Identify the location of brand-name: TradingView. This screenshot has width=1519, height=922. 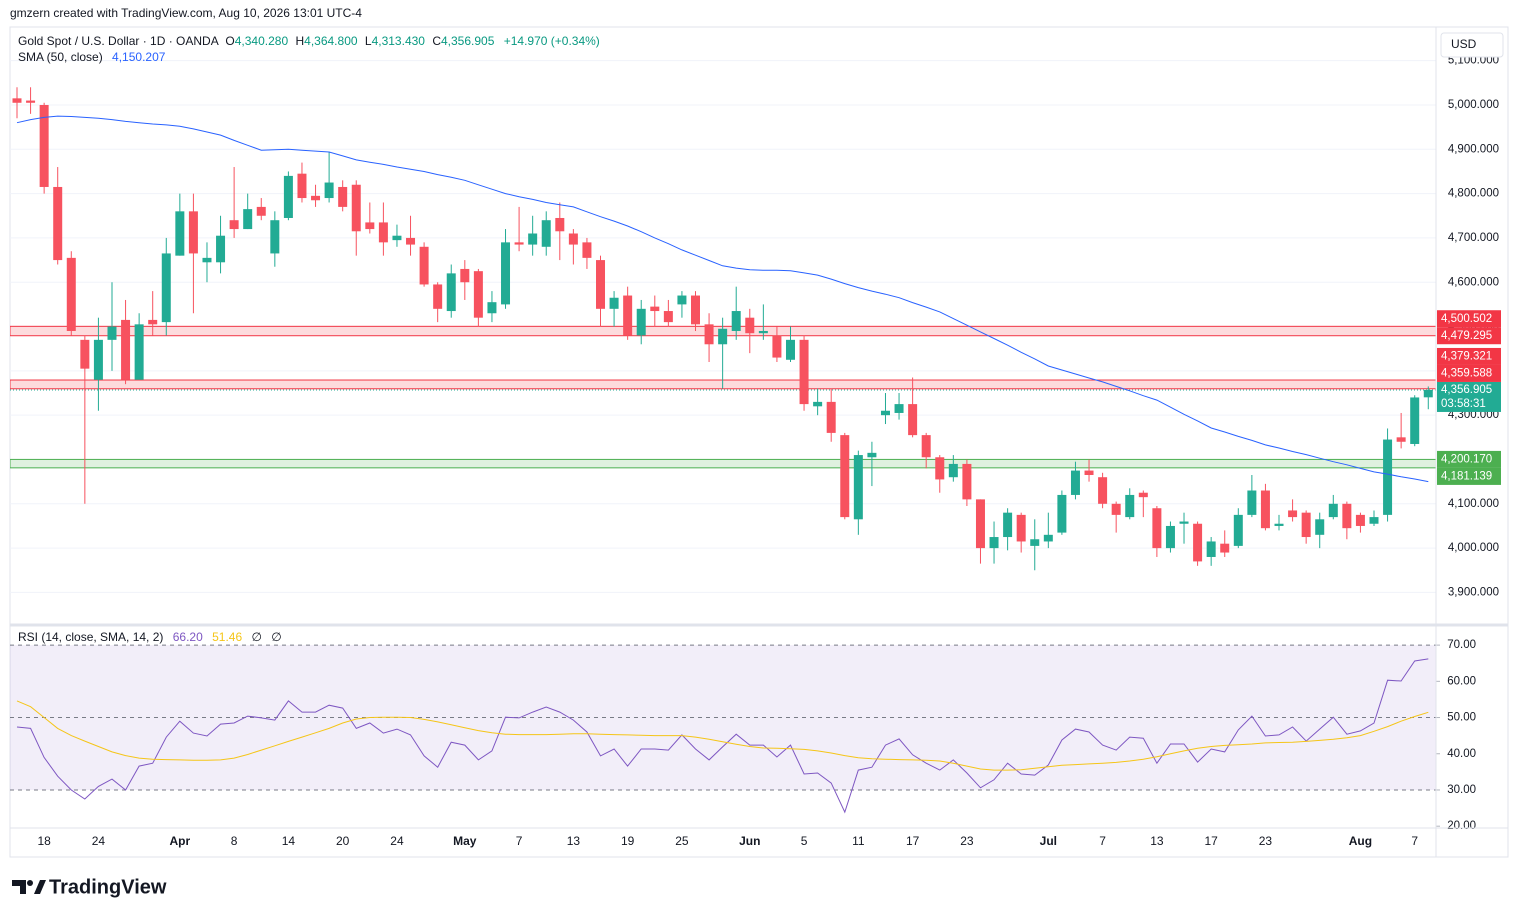
(108, 887).